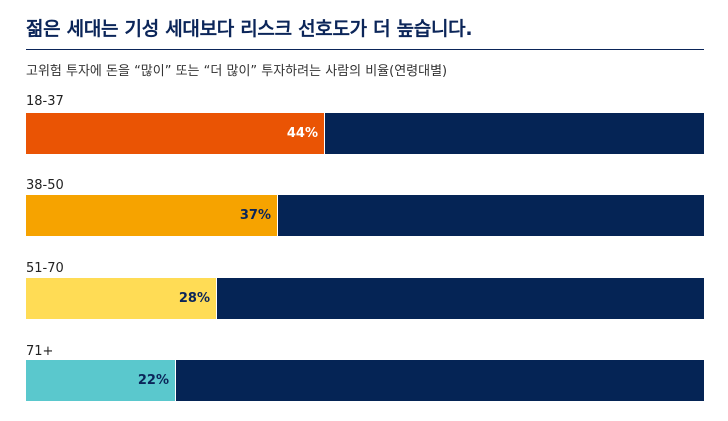 This screenshot has height=421, width=728. I want to click on chart-title: 젊은 세대는 기성 세대보다 리스크 선호도가 더 높습니다., so click(249, 29).